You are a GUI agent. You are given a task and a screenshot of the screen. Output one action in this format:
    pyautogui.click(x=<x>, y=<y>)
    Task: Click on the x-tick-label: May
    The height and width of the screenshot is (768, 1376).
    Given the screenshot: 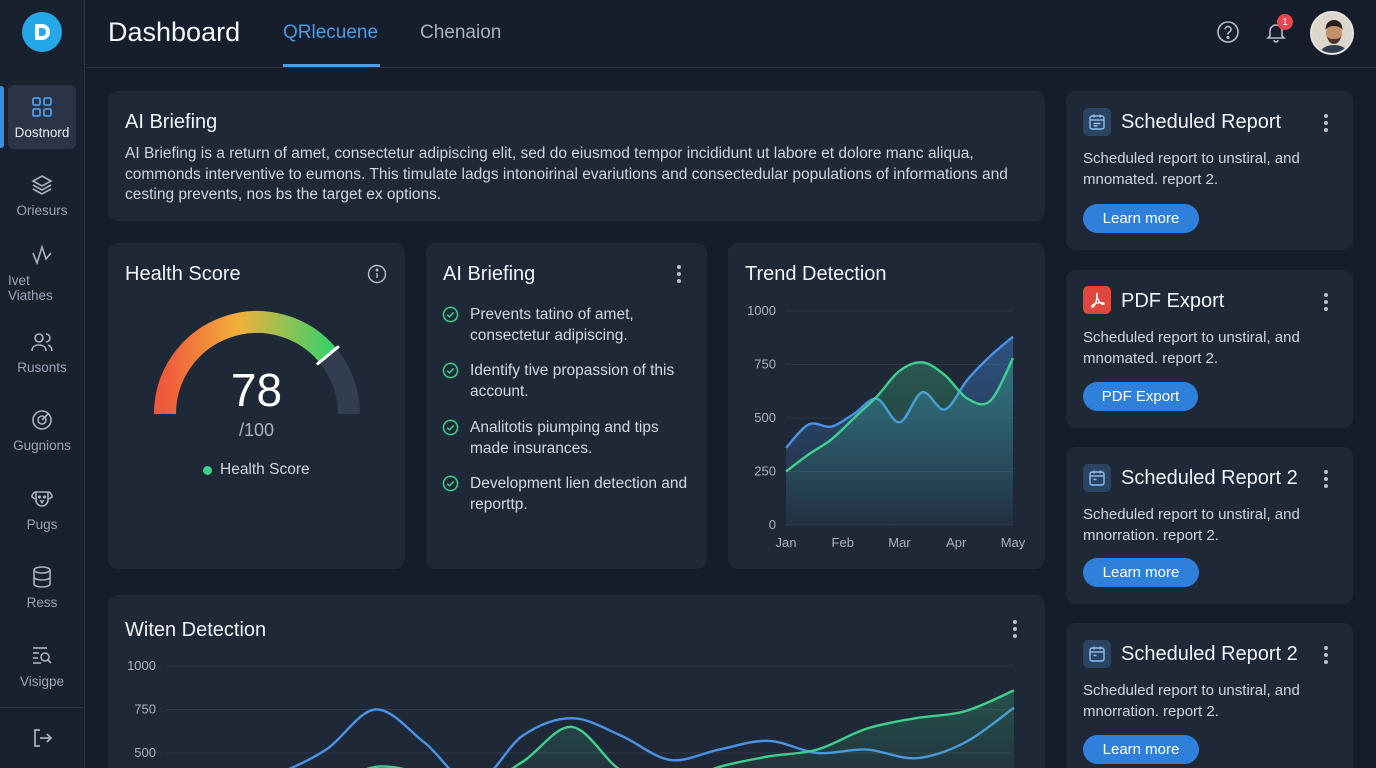 What is the action you would take?
    pyautogui.click(x=1013, y=542)
    